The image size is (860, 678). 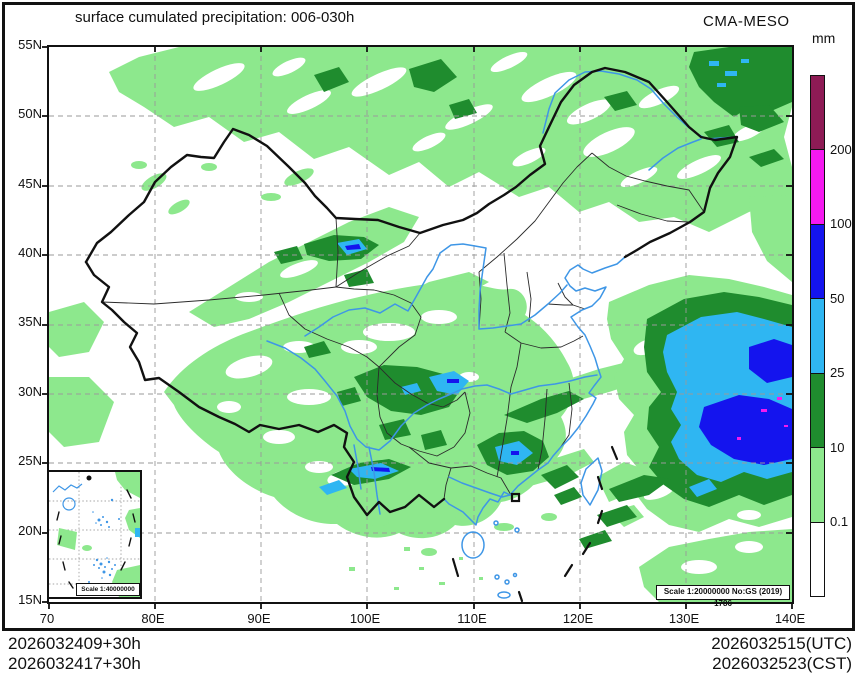 What do you see at coordinates (782, 663) in the screenshot?
I see `valid-time-cst: 2026032523(CST)` at bounding box center [782, 663].